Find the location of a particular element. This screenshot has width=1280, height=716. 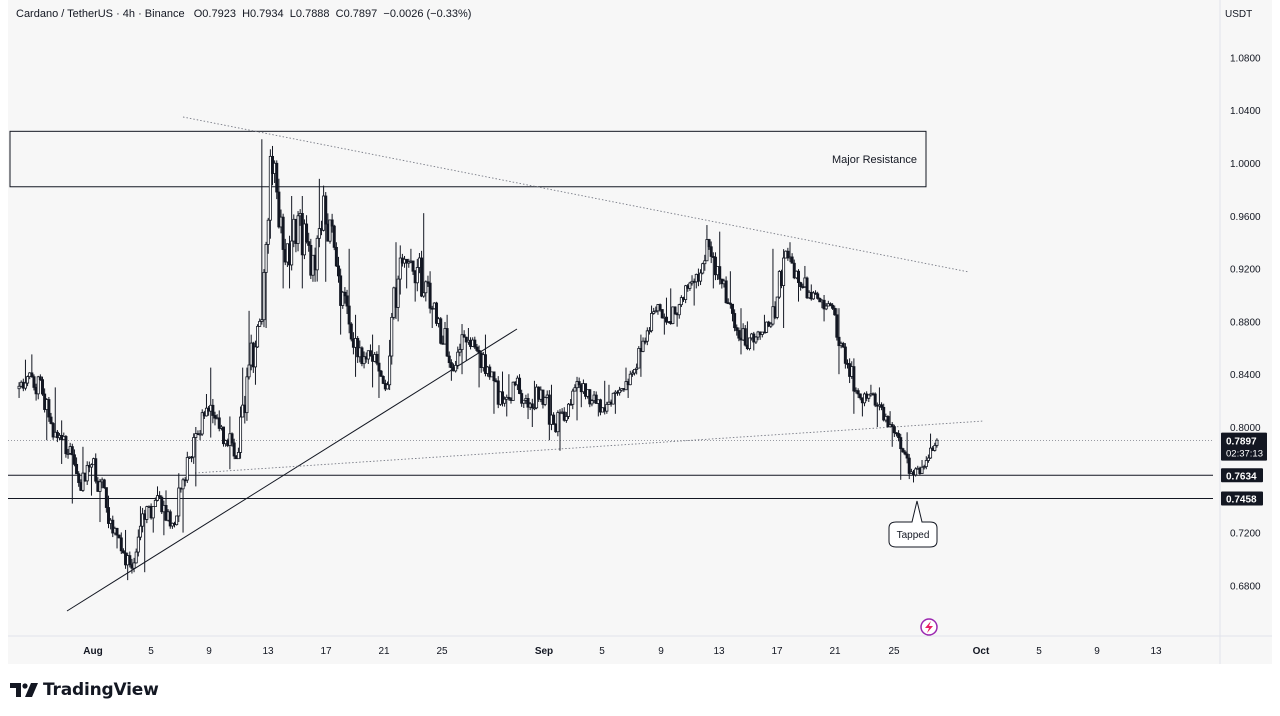

y-axis-tick: 0.8800 is located at coordinates (1245, 322).